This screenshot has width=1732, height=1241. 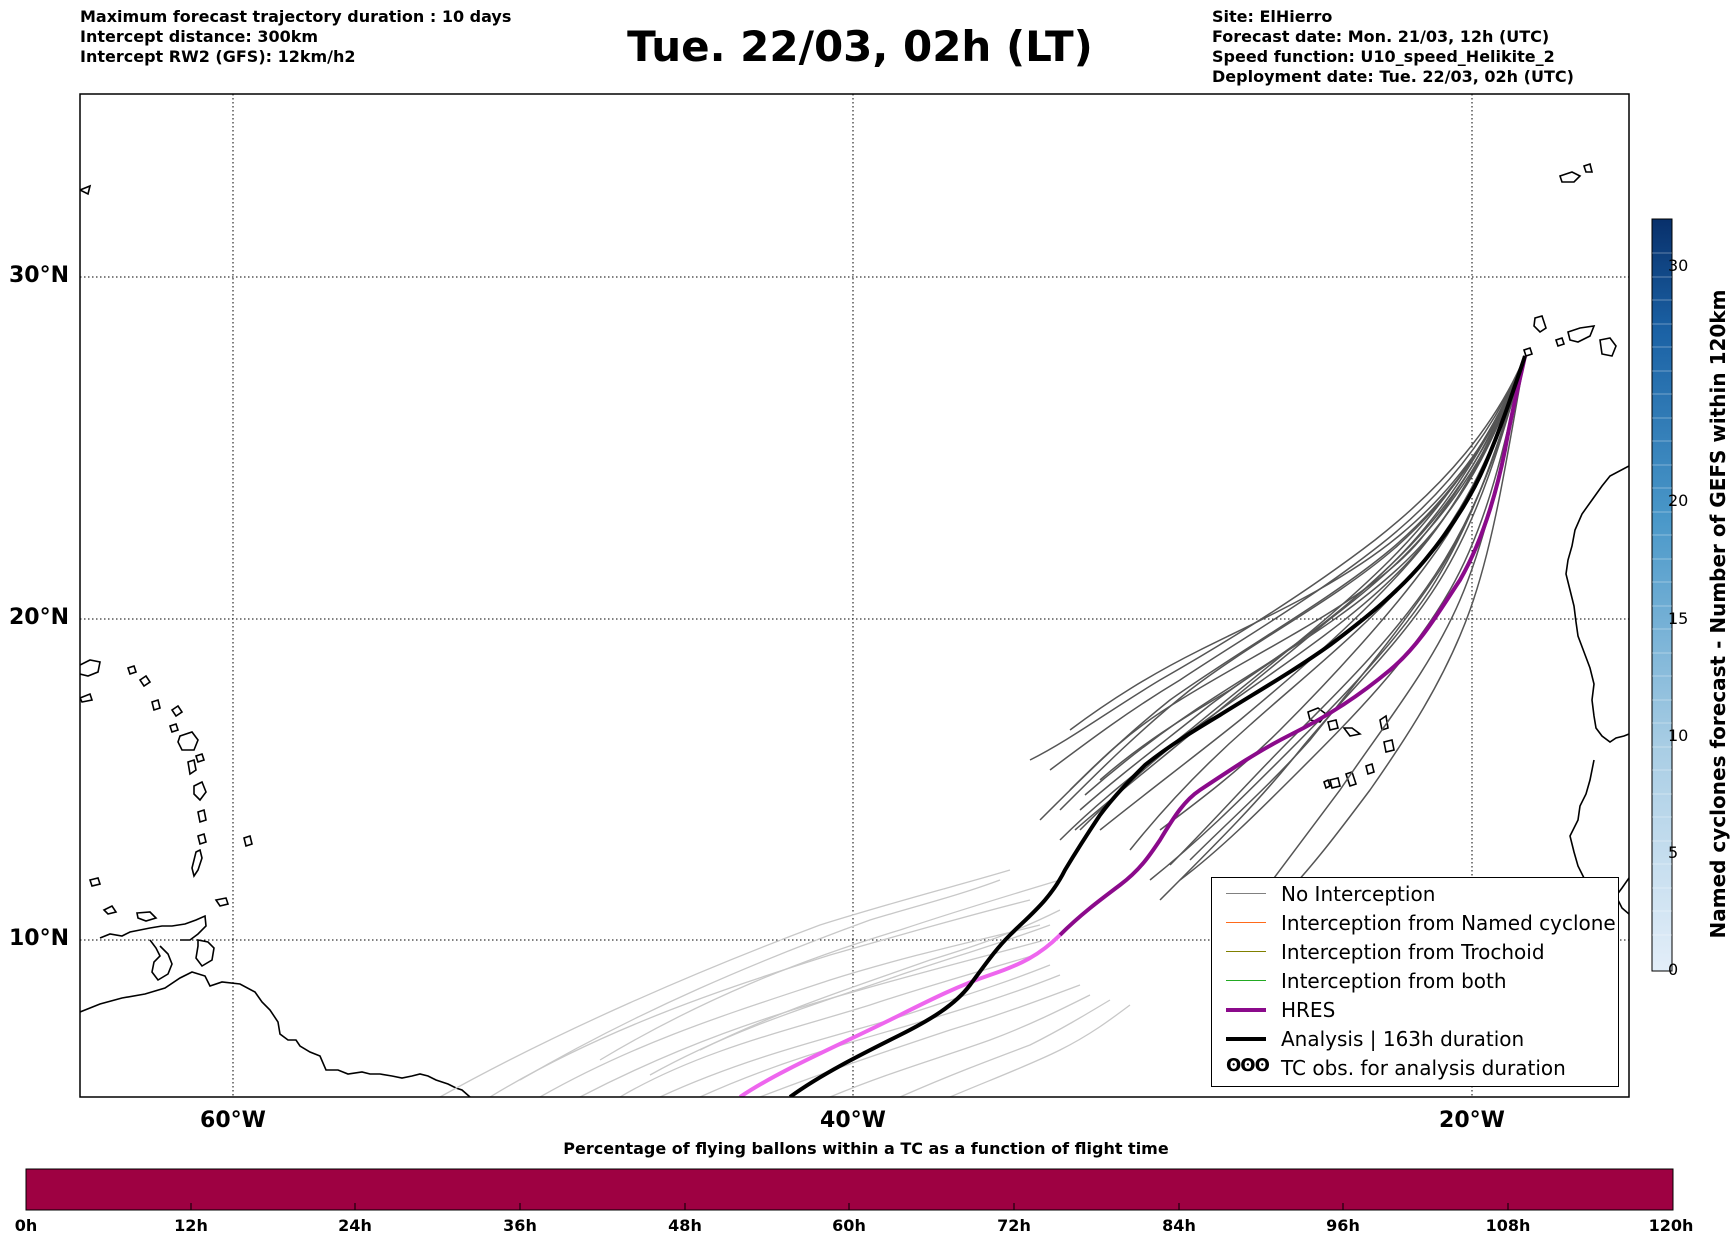 What do you see at coordinates (197, 863) in the screenshot?
I see `island-grenadines` at bounding box center [197, 863].